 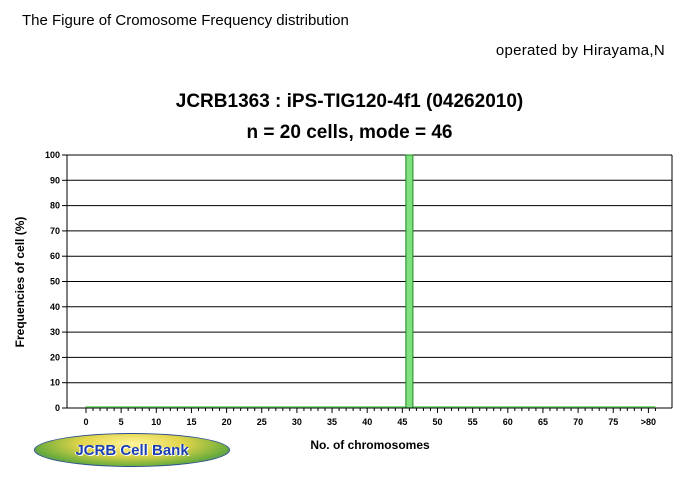 What do you see at coordinates (156, 422) in the screenshot?
I see `x-tick-label: 10` at bounding box center [156, 422].